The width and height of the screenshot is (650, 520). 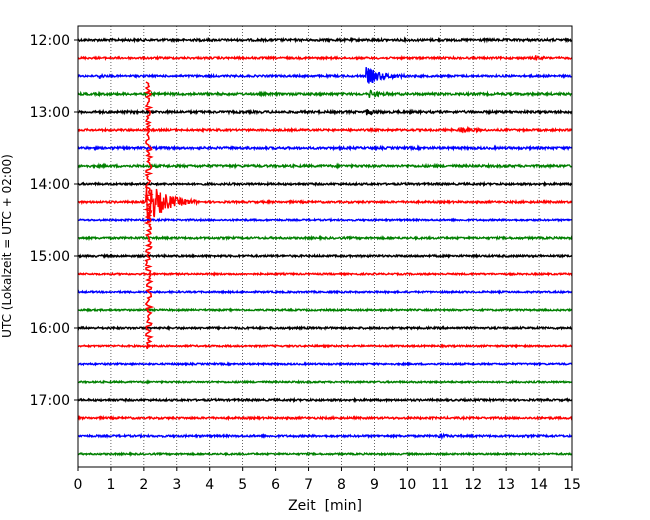 I want to click on y-axis-ticks: 12:00 13:00 14:00 15:00 16:00 17:00, so click(x=54, y=221).